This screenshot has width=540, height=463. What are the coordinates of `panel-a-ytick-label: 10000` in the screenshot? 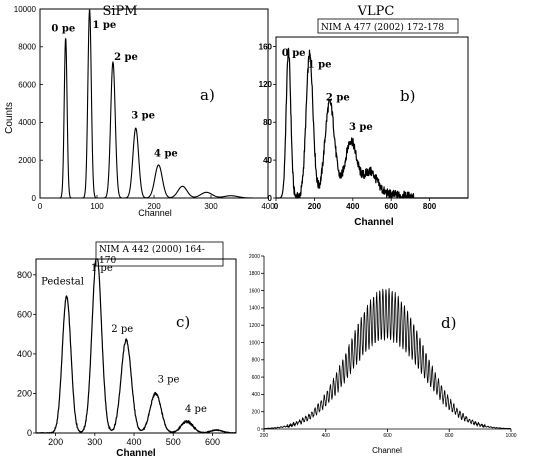 It's located at (25, 9).